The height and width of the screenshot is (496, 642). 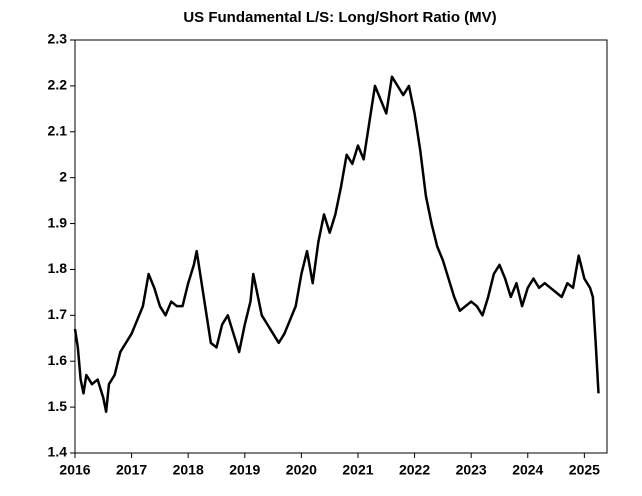 I want to click on x-tick-label: 2022, so click(x=414, y=470).